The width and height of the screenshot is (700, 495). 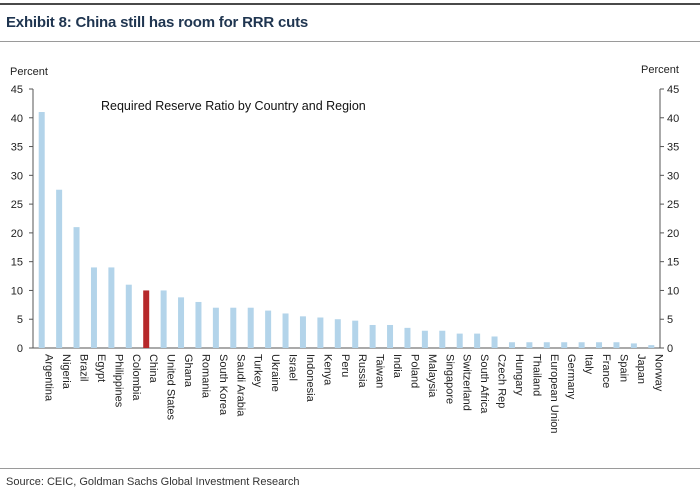 What do you see at coordinates (589, 364) in the screenshot?
I see `x-tick-label-italy: Italy` at bounding box center [589, 364].